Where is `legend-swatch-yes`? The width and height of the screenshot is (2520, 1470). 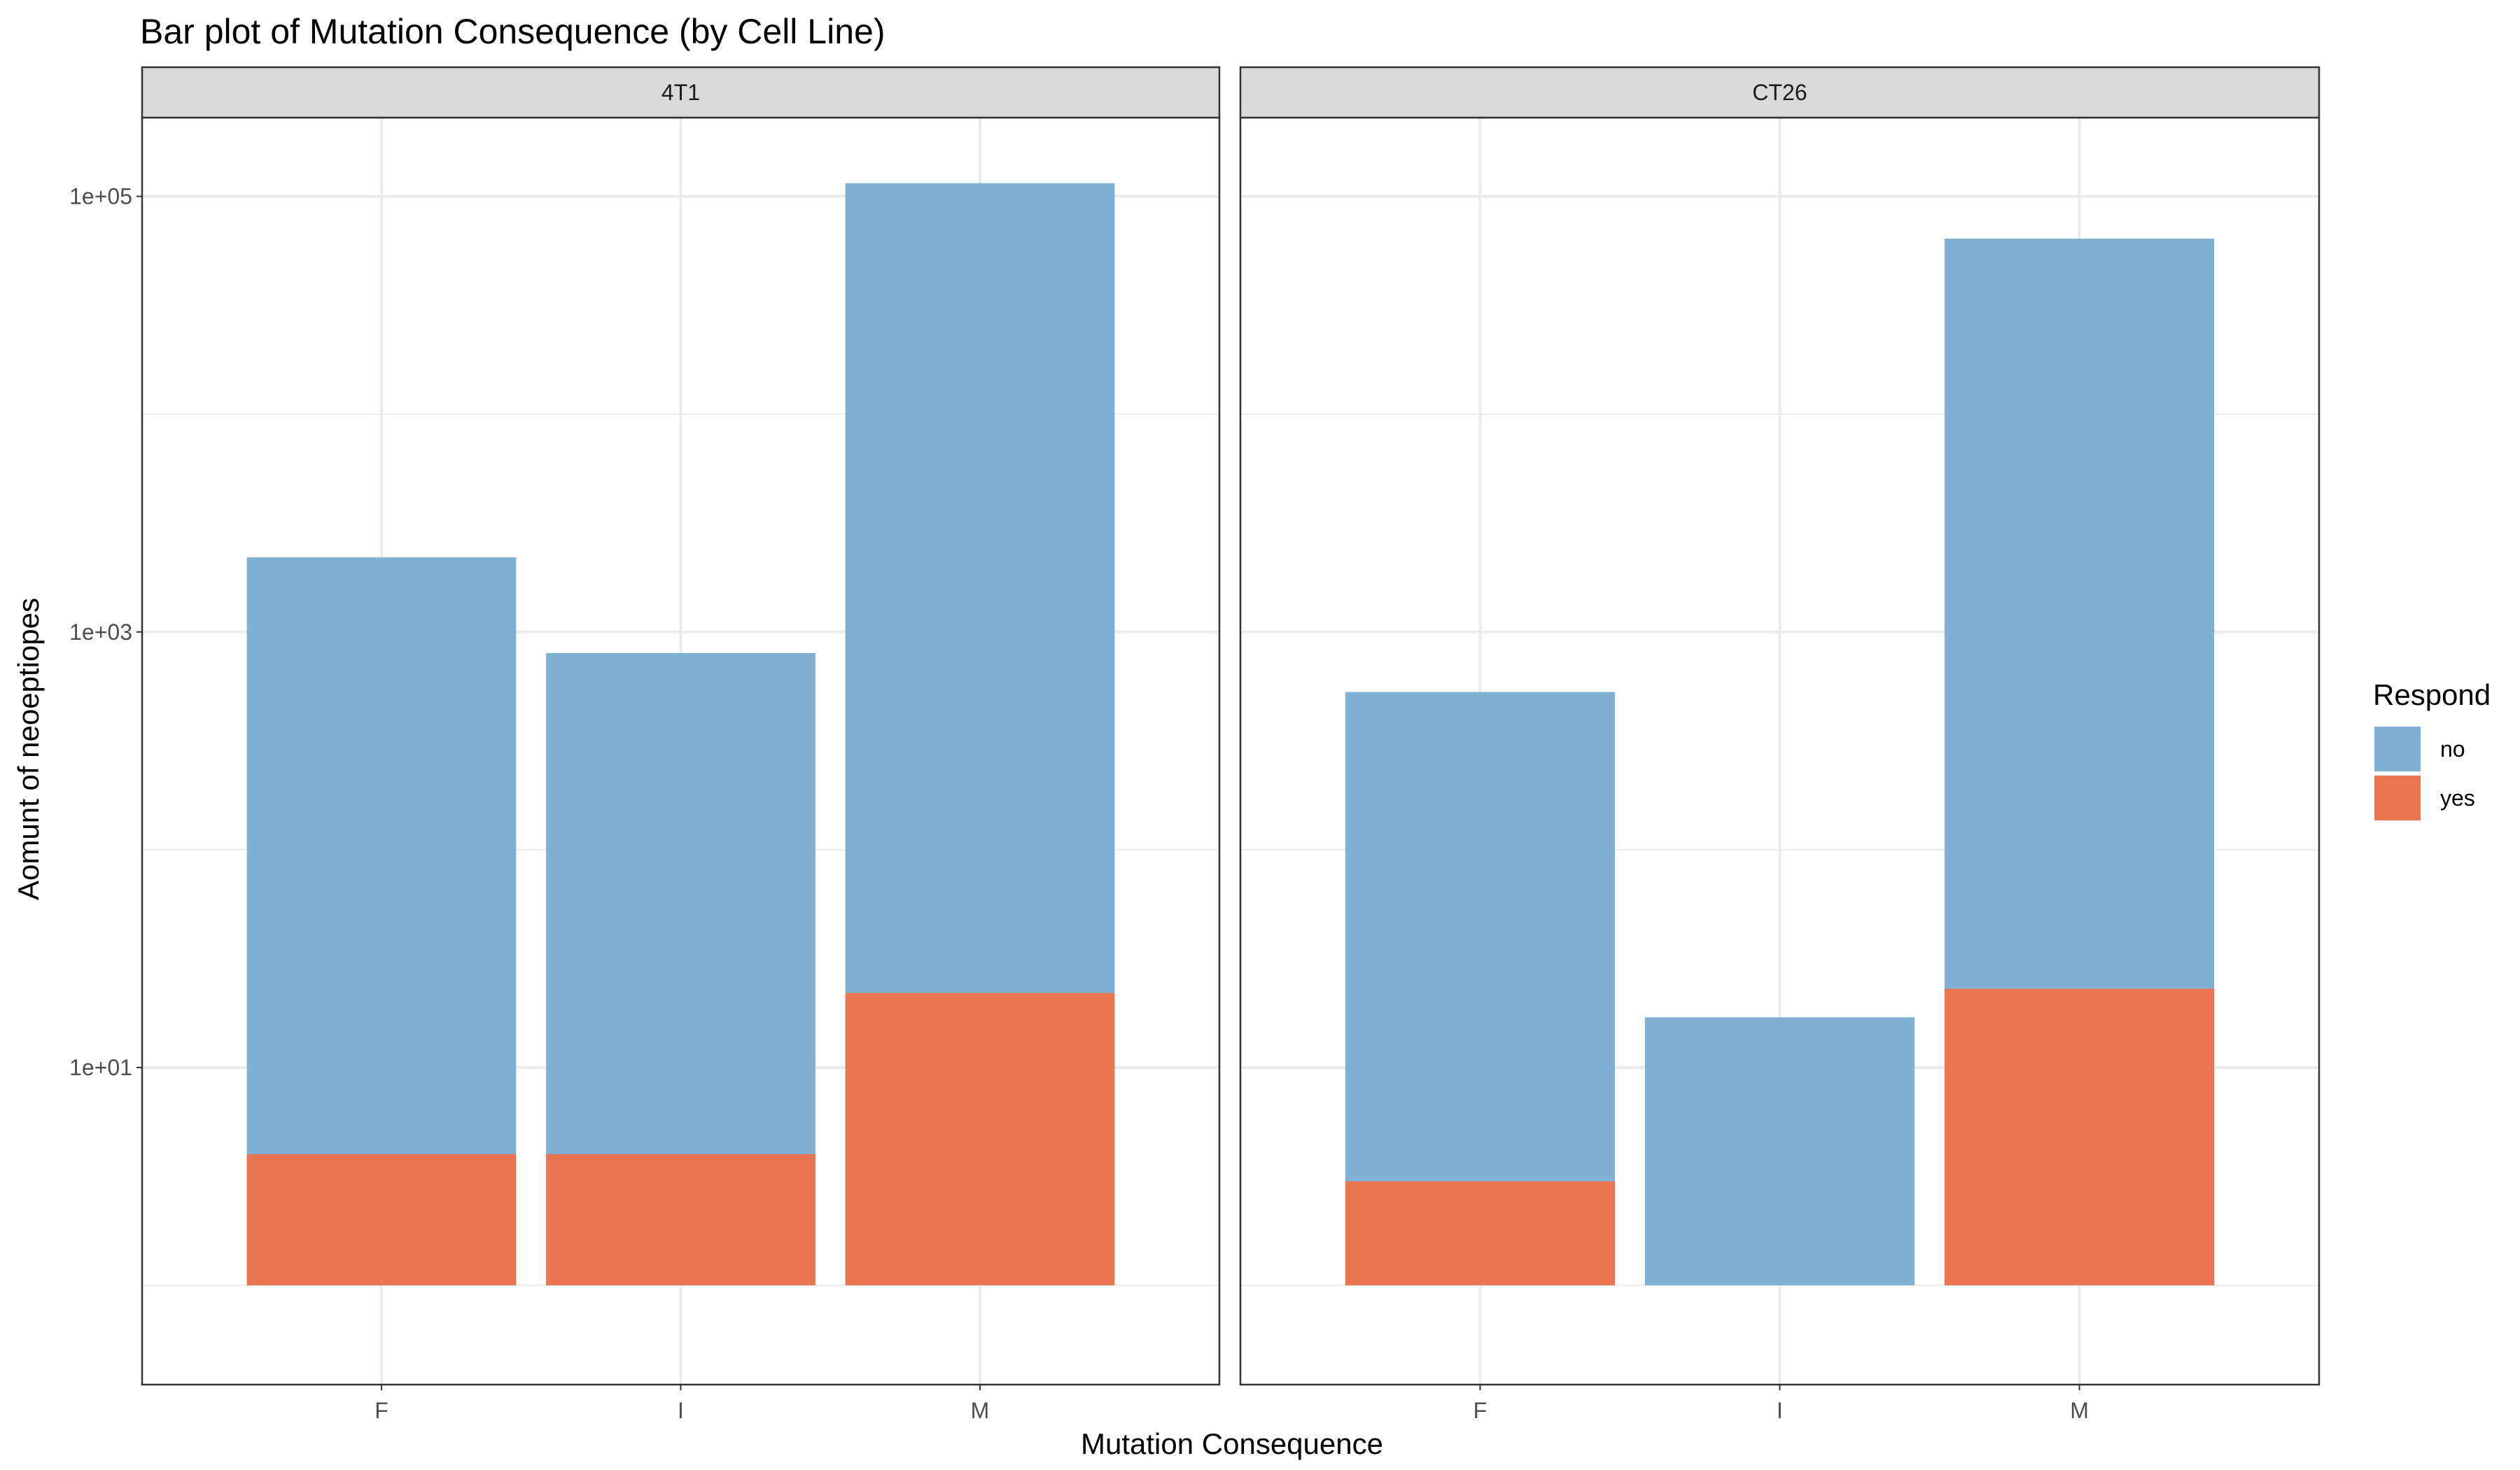
legend-swatch-yes is located at coordinates (2397, 798).